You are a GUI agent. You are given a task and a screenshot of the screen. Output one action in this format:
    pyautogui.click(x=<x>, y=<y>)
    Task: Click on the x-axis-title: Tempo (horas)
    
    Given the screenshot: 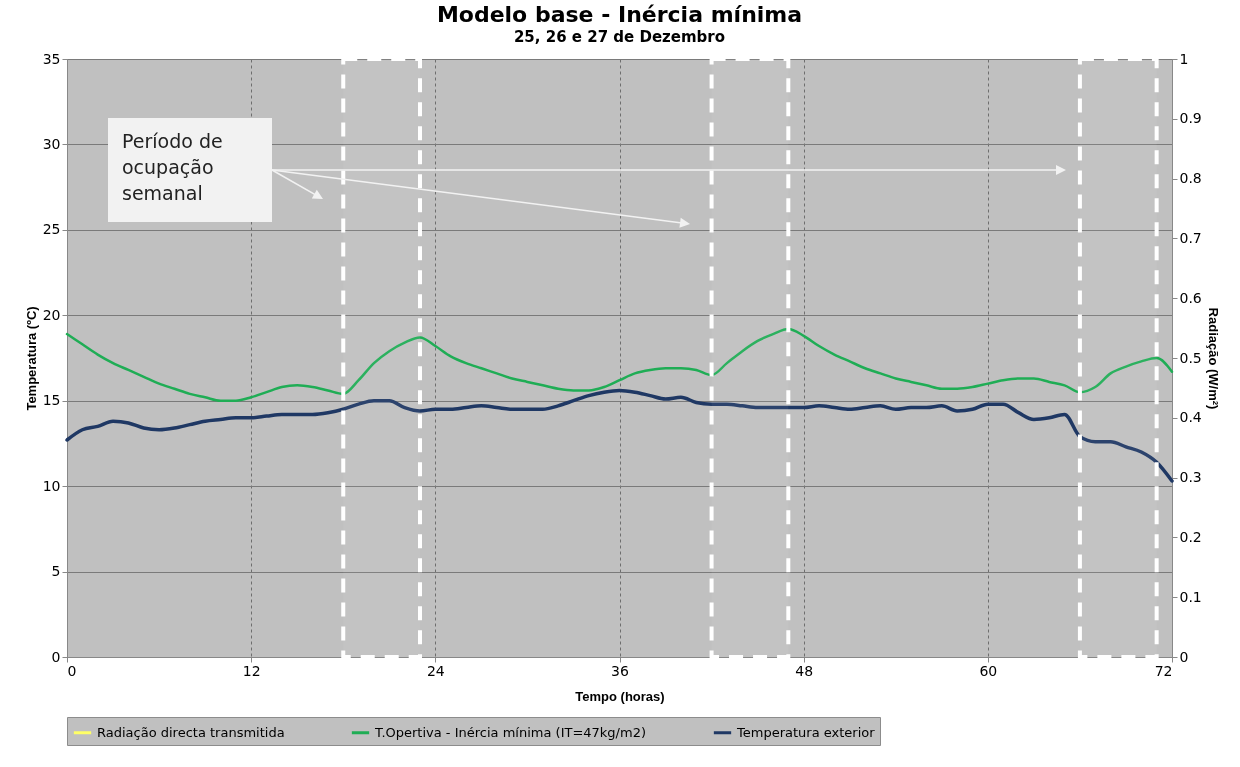 What is the action you would take?
    pyautogui.click(x=620, y=696)
    